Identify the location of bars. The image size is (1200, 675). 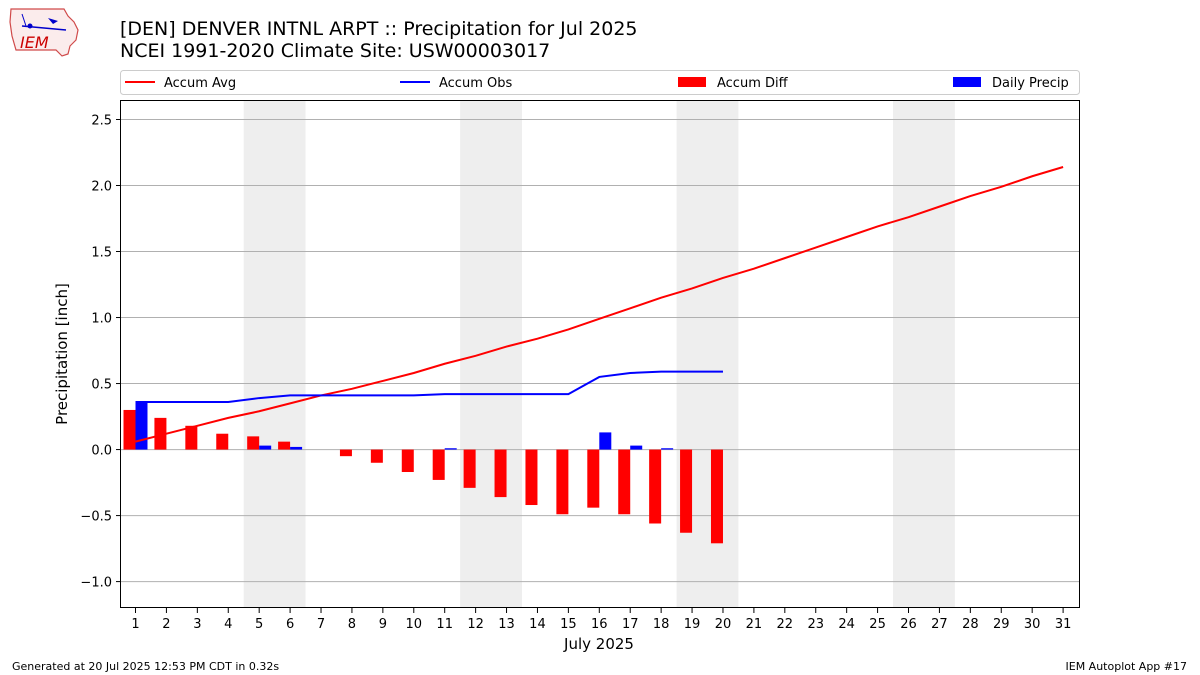
(423, 473).